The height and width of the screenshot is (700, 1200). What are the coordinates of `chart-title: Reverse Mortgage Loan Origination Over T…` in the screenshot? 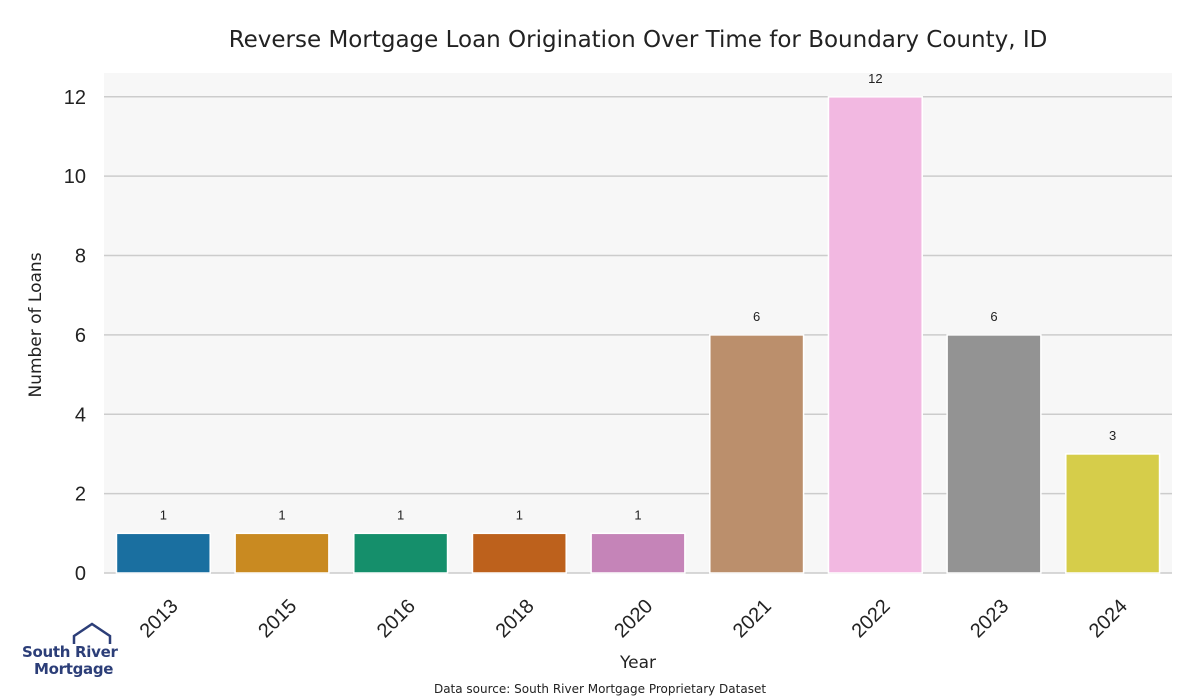 It's located at (638, 40).